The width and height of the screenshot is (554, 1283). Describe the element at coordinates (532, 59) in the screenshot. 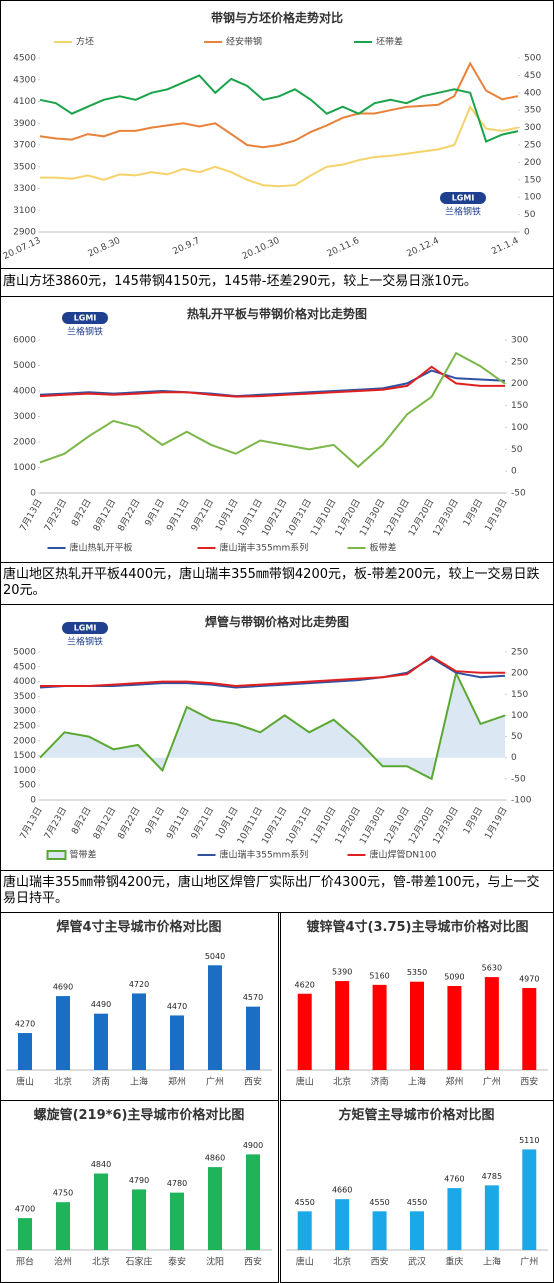

I see `y2-tick-label: 500` at that location.